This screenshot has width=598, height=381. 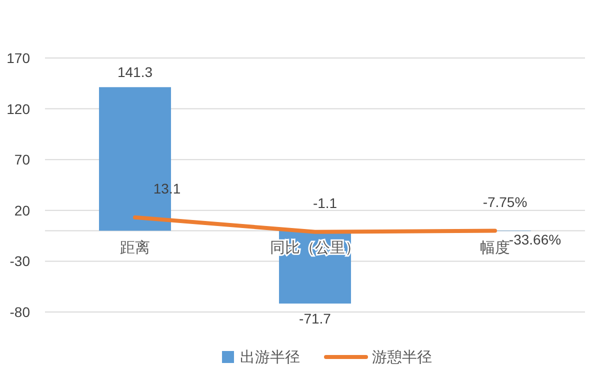 I want to click on y-tick-label: 170, so click(x=18, y=58).